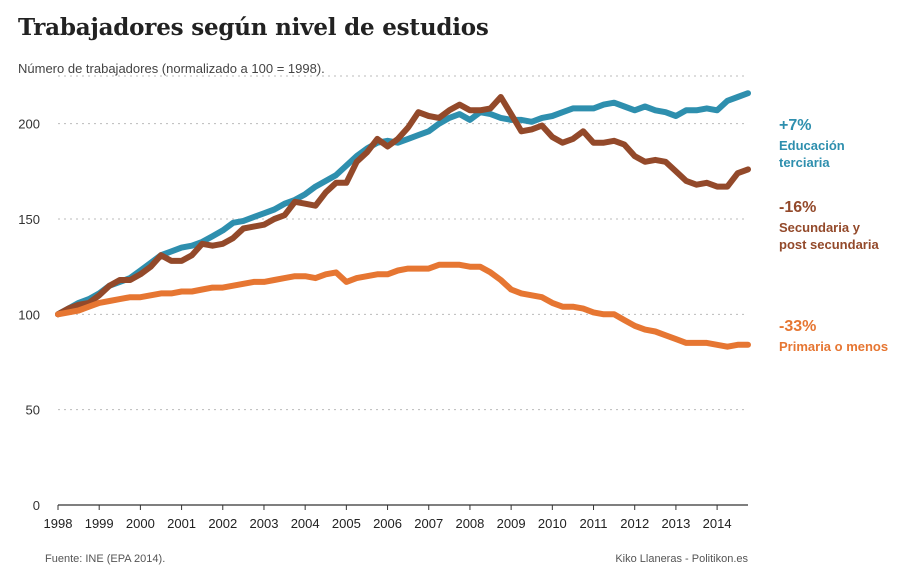 This screenshot has height=582, width=920. Describe the element at coordinates (717, 523) in the screenshot. I see `x-tick-label: 2014` at that location.